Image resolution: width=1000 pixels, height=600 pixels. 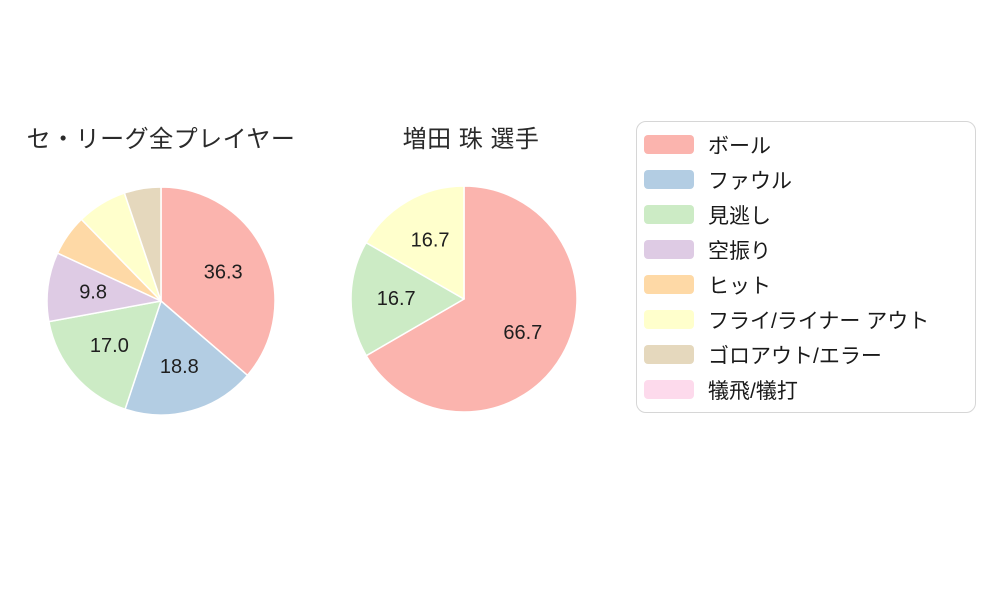 What do you see at coordinates (522, 333) in the screenshot?
I see `pie-value-label: 66.7` at bounding box center [522, 333].